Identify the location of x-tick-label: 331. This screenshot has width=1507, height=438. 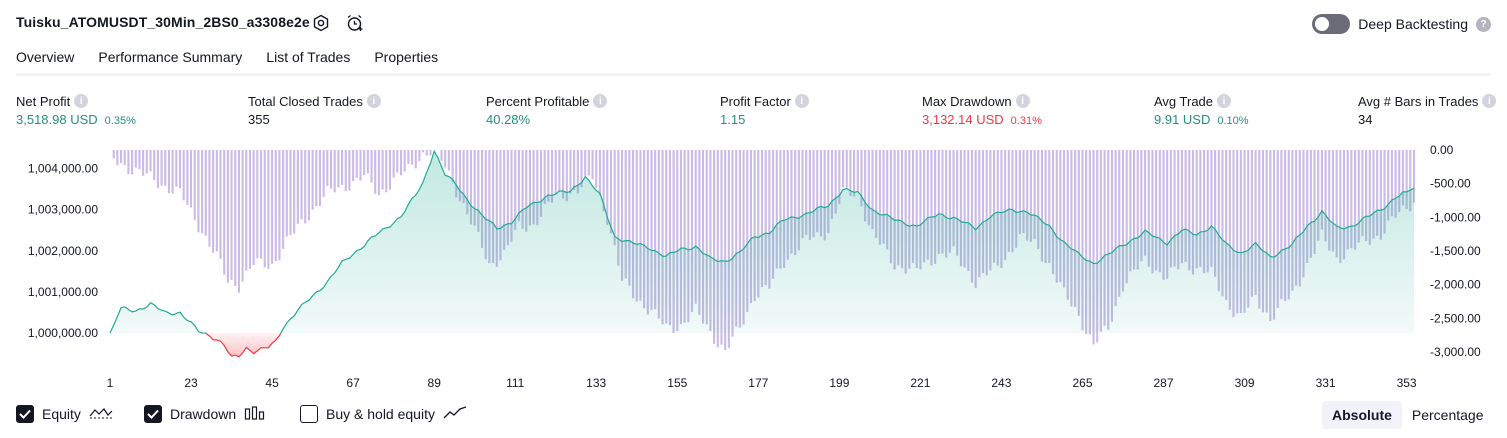
(1326, 383).